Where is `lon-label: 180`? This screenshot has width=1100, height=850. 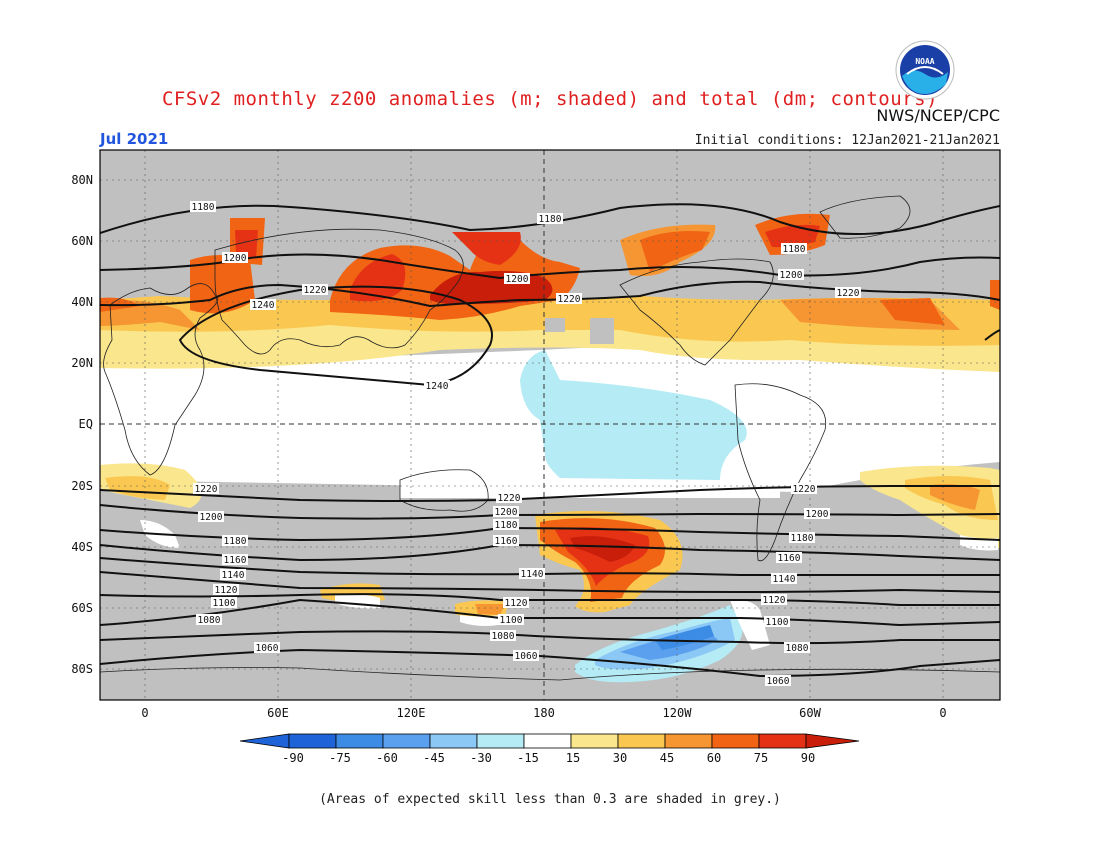
lon-label: 180 is located at coordinates (544, 713).